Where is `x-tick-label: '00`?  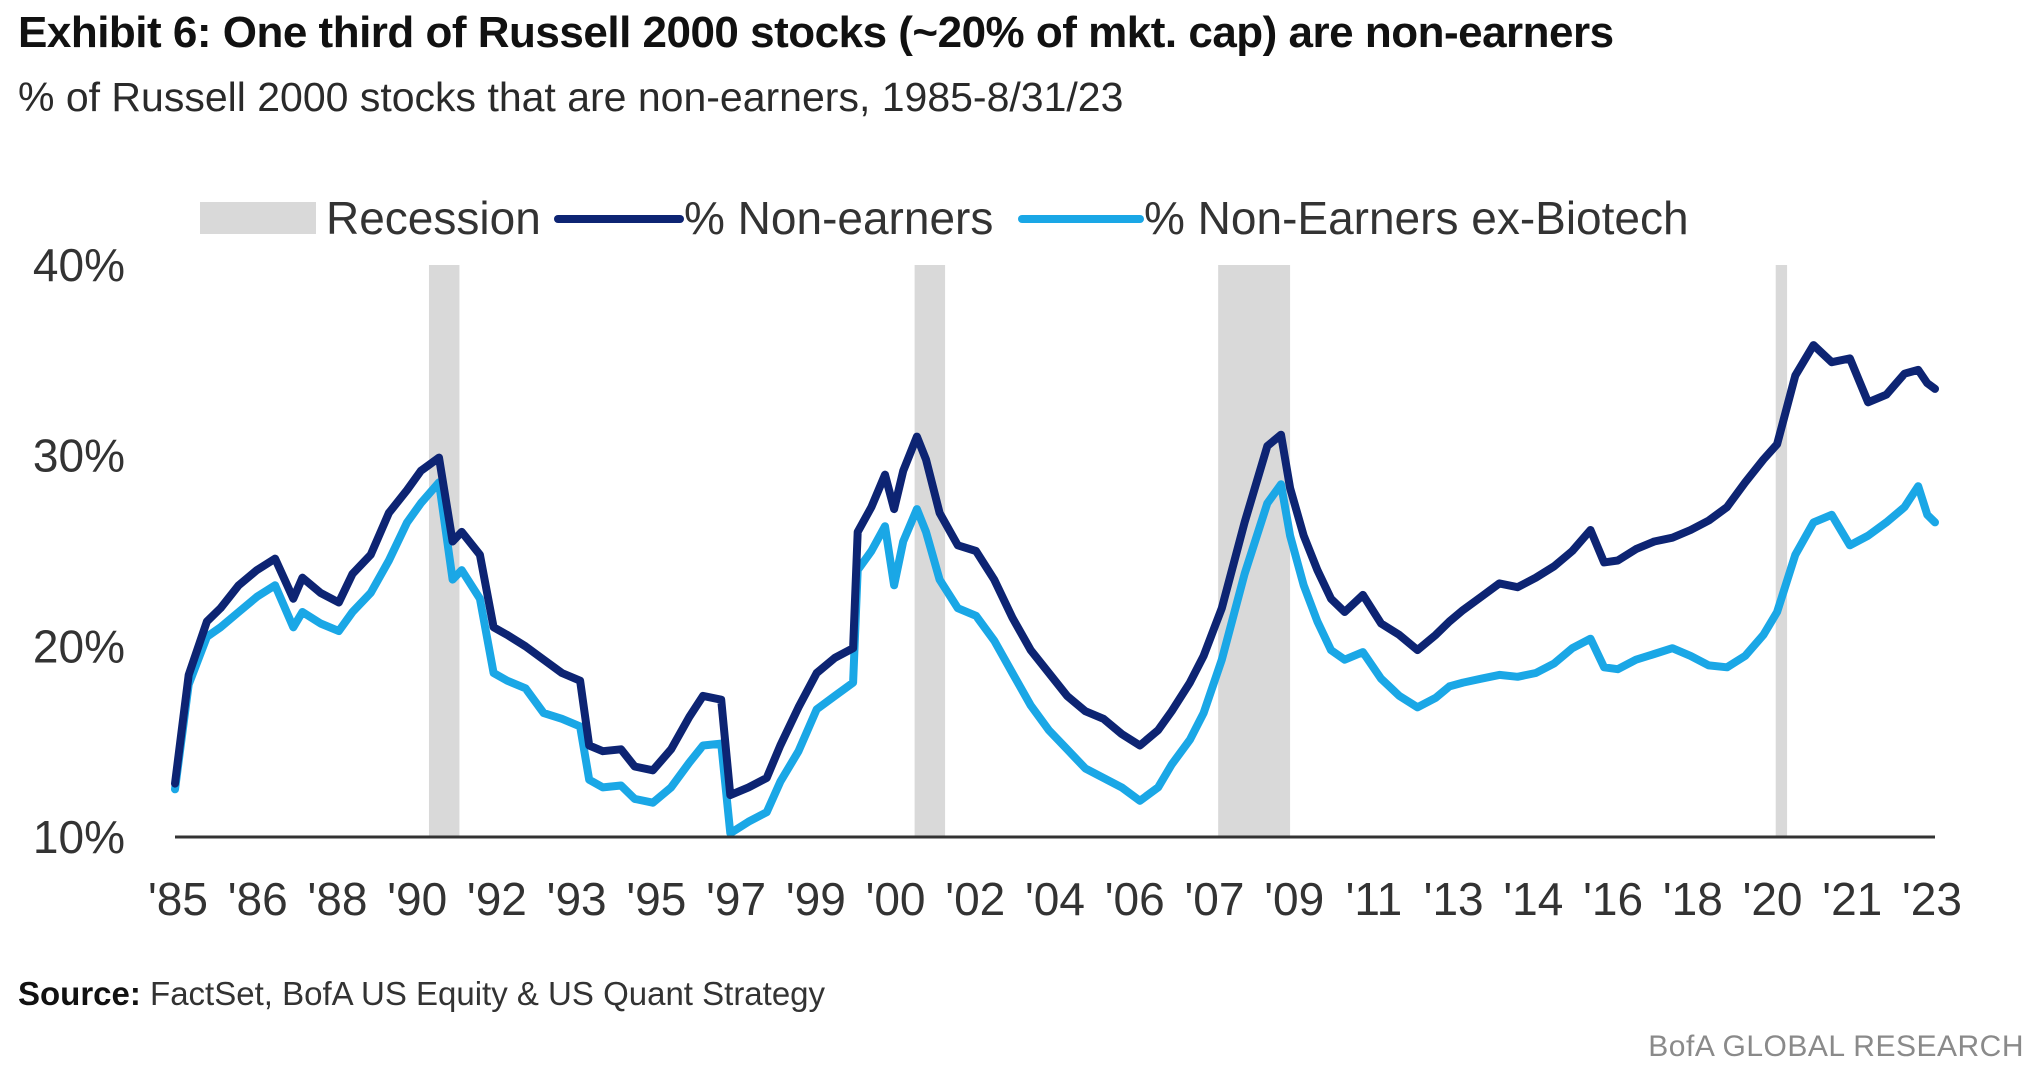 x-tick-label: '00 is located at coordinates (896, 899).